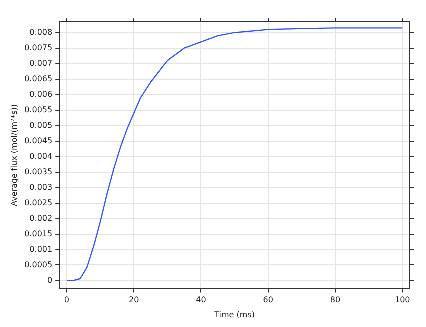  What do you see at coordinates (402, 300) in the screenshot?
I see `x-tick-label: 100` at bounding box center [402, 300].